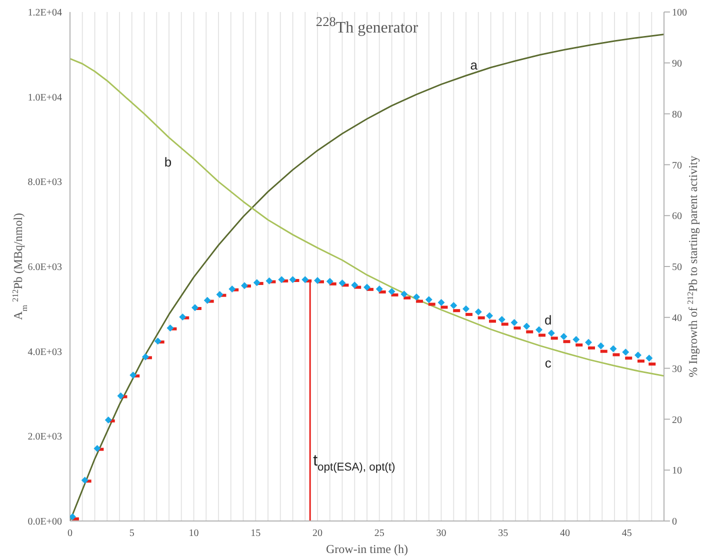 This screenshot has height=560, width=708. What do you see at coordinates (677, 420) in the screenshot?
I see `y2-tick-label: 20` at bounding box center [677, 420].